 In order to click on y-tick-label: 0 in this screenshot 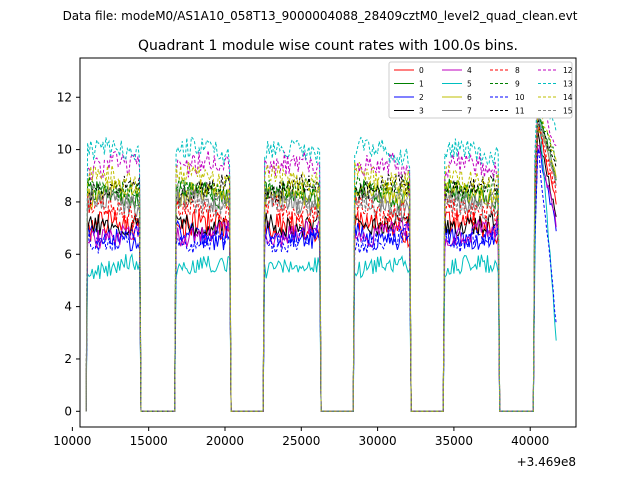, I will do `click(68, 411)`.